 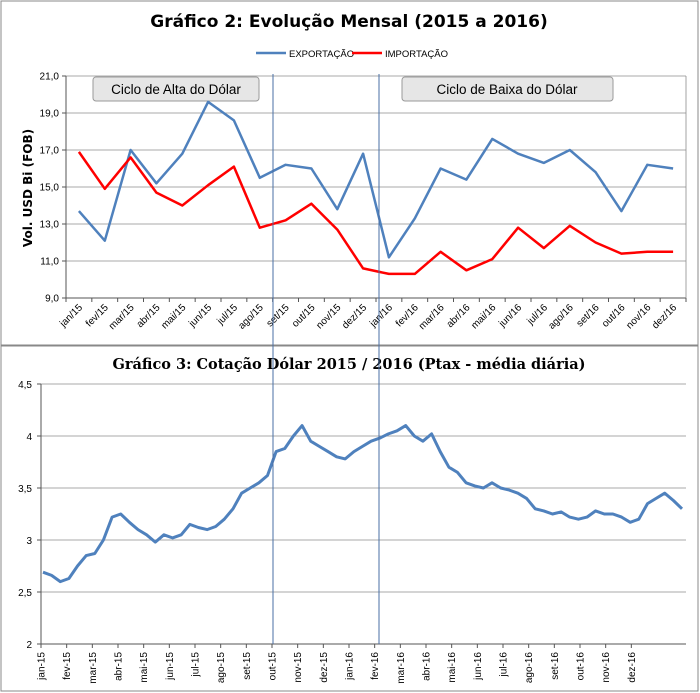 What do you see at coordinates (581, 666) in the screenshot?
I see `chart2-x-tick-label: out-16` at bounding box center [581, 666].